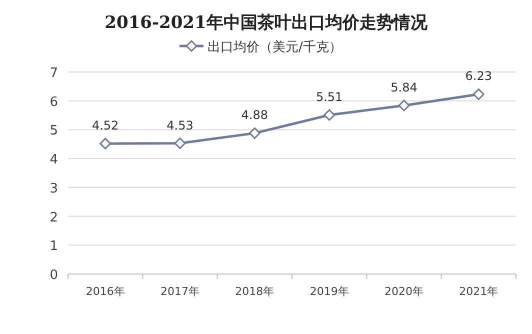 This screenshot has width=532, height=334. What do you see at coordinates (180, 291) in the screenshot?
I see `x-tick-label: 2017年` at bounding box center [180, 291].